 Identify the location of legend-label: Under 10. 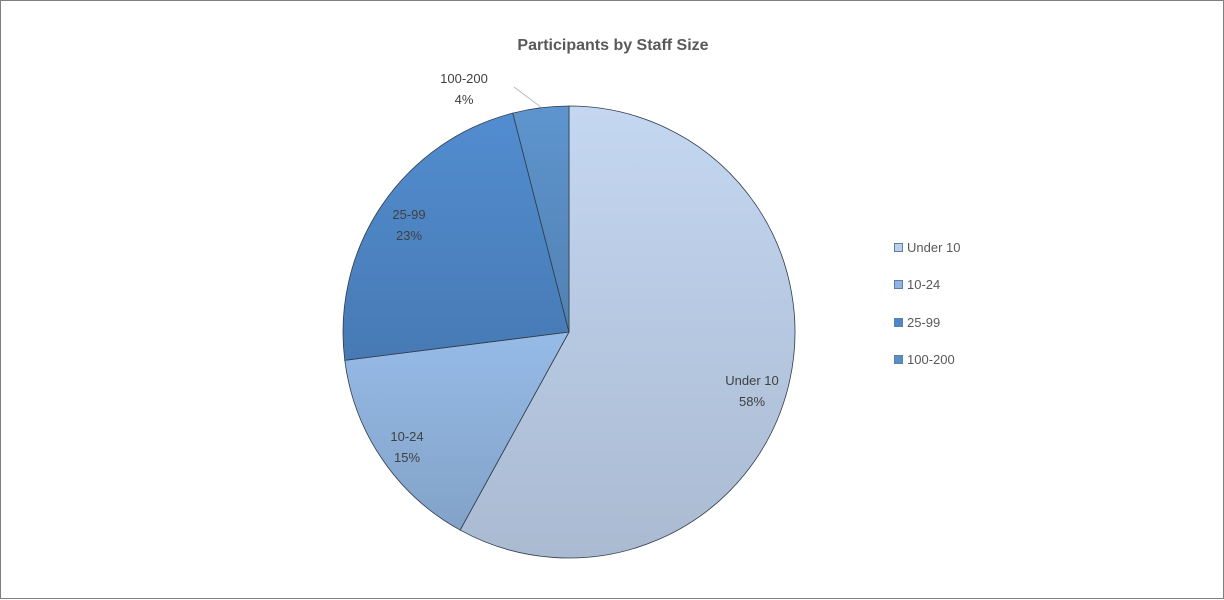
(934, 247).